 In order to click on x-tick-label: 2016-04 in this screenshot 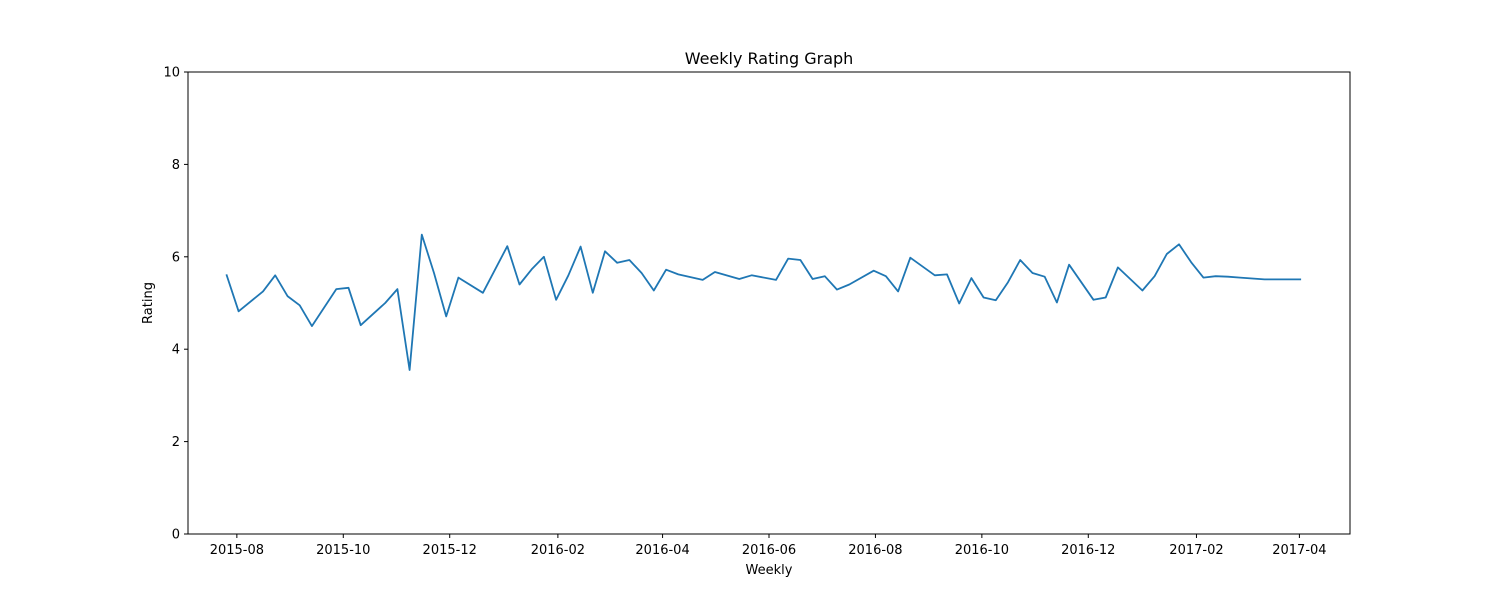, I will do `click(662, 550)`.